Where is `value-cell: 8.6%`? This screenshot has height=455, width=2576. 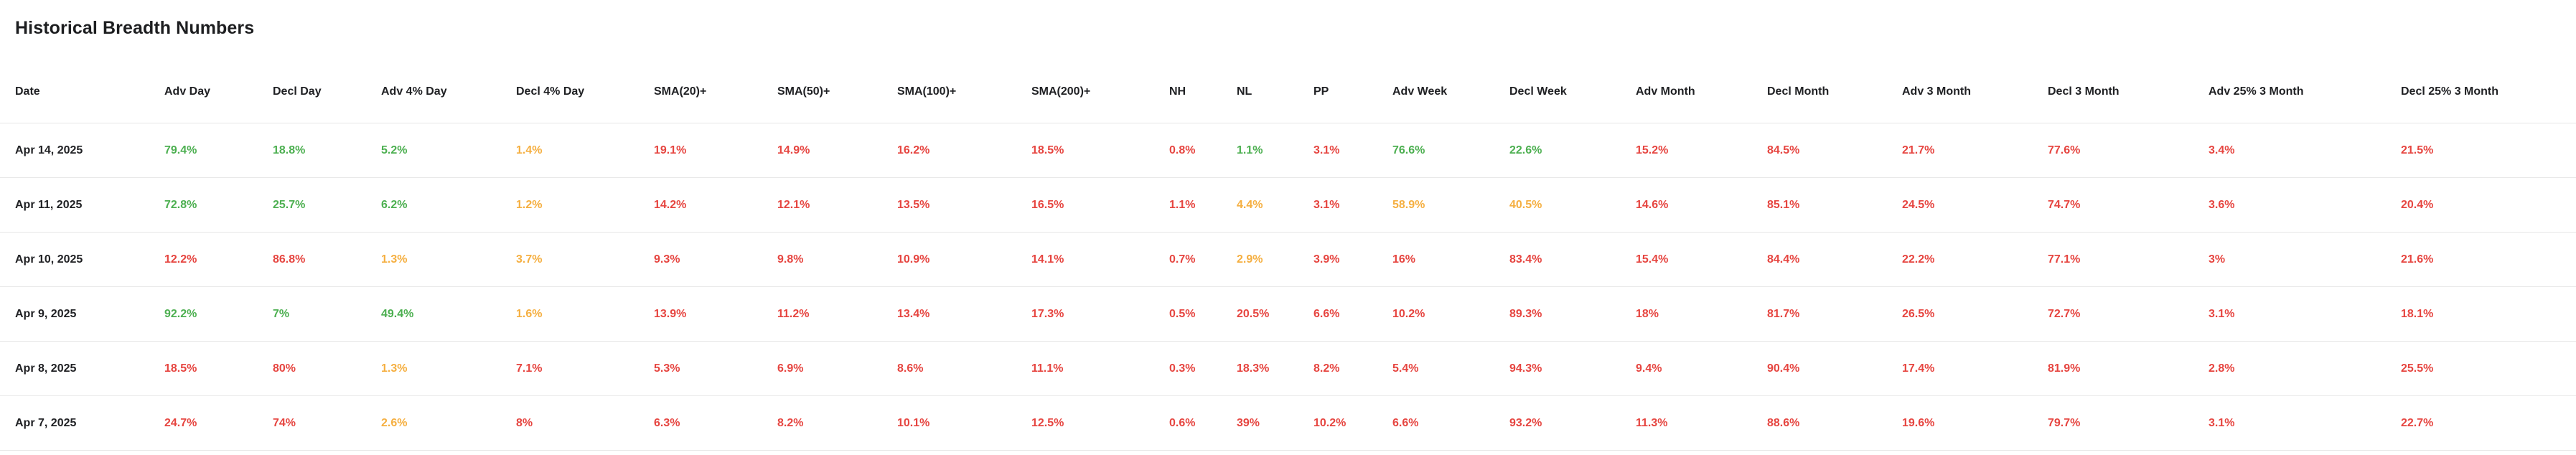 value-cell: 8.6% is located at coordinates (964, 368).